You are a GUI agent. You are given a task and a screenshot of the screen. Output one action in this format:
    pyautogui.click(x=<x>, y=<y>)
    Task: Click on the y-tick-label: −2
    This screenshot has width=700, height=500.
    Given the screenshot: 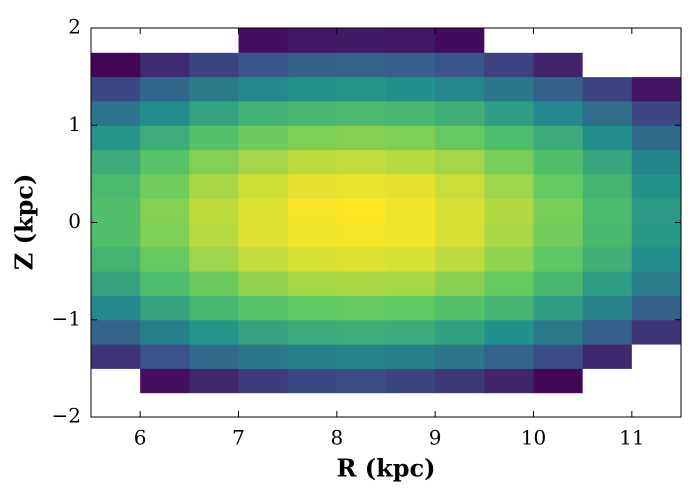 What is the action you would take?
    pyautogui.click(x=66, y=416)
    